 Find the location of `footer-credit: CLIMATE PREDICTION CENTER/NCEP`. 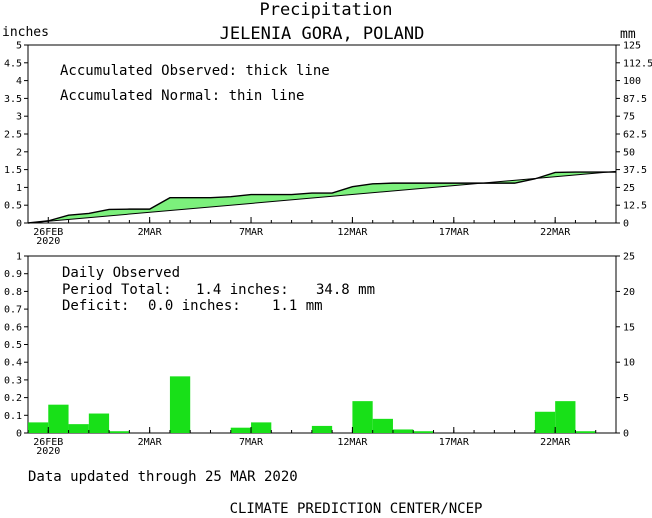

footer-credit: CLIMATE PREDICTION CENTER/NCEP is located at coordinates (356, 509).